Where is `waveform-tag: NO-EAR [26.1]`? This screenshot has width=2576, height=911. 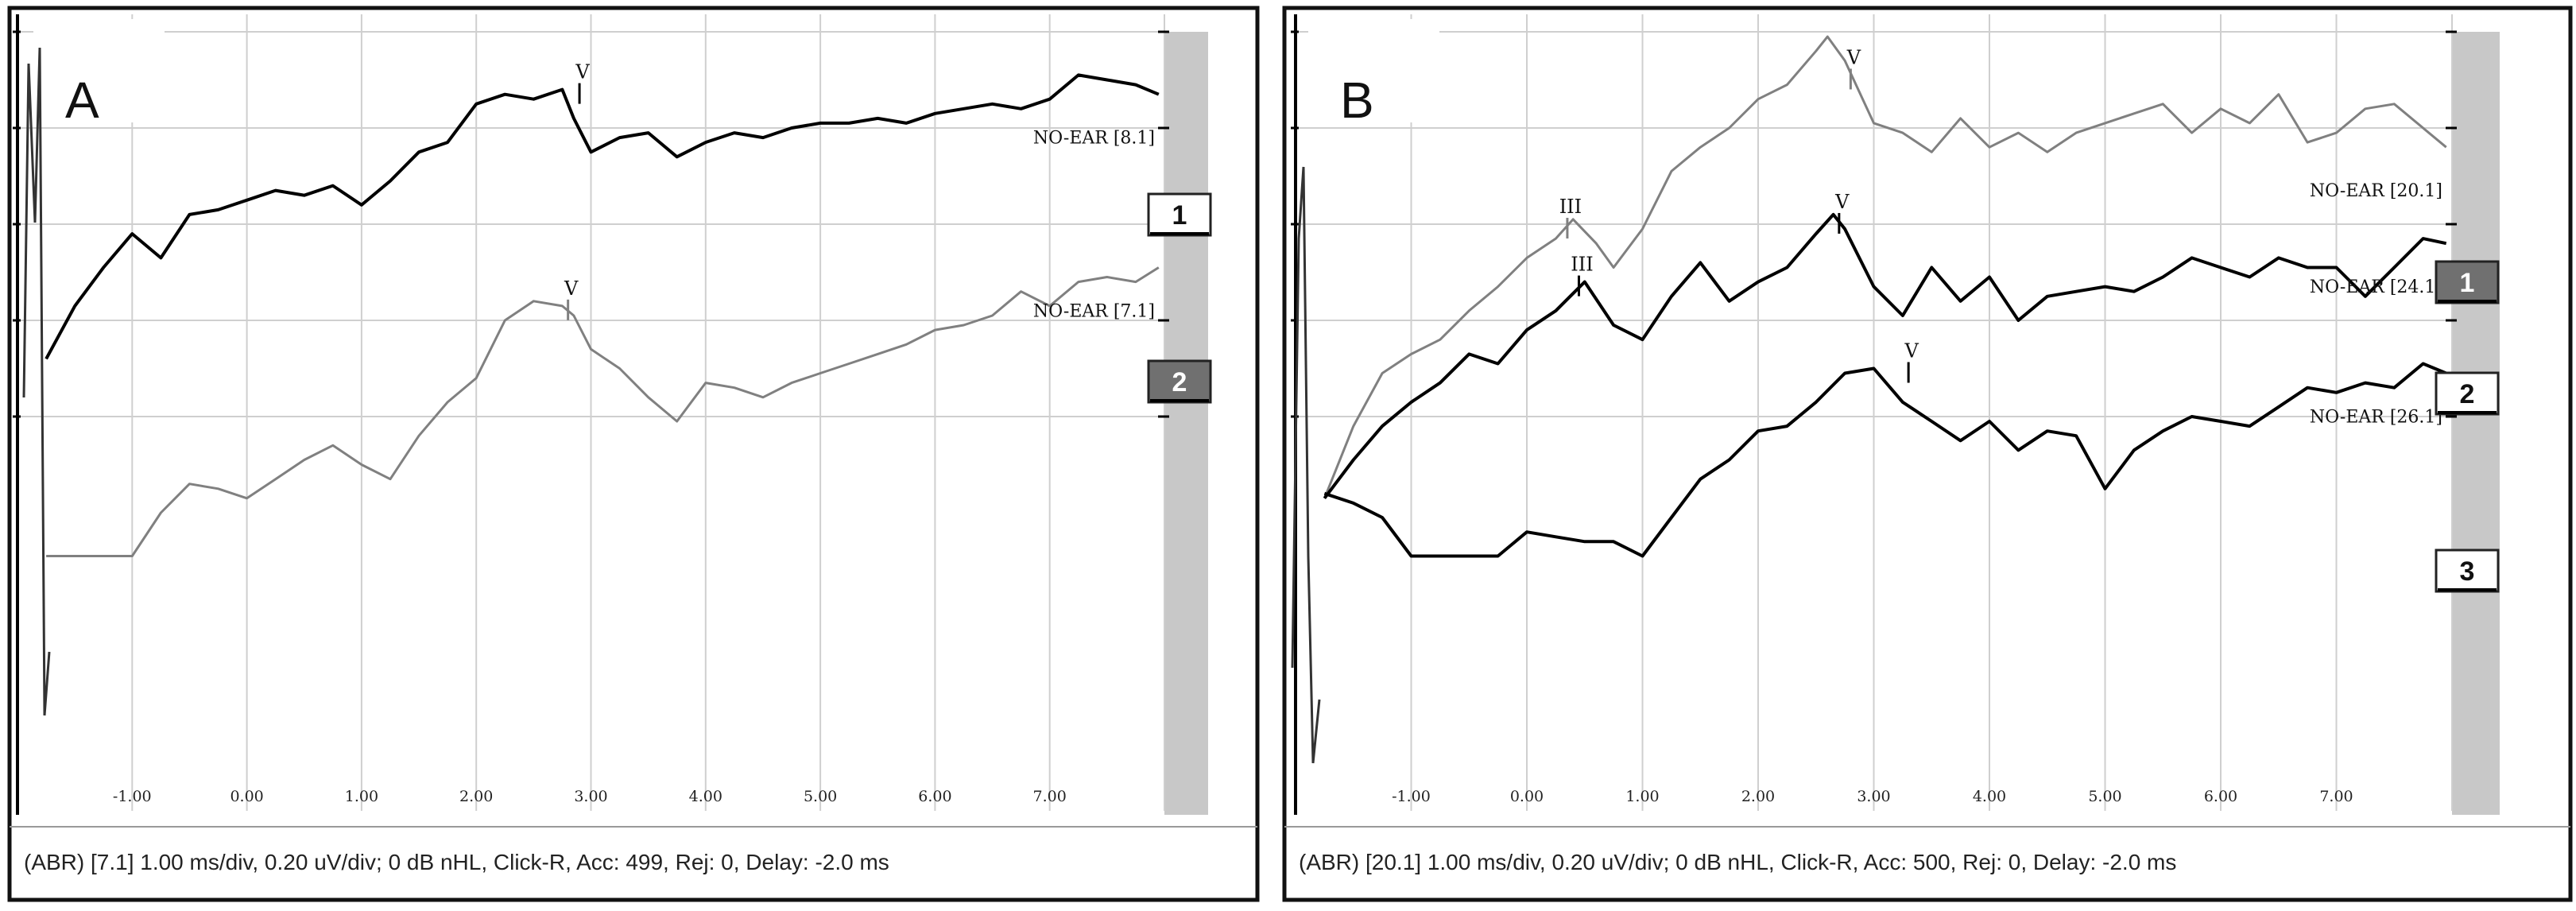
waveform-tag: NO-EAR [26.1] is located at coordinates (2376, 418).